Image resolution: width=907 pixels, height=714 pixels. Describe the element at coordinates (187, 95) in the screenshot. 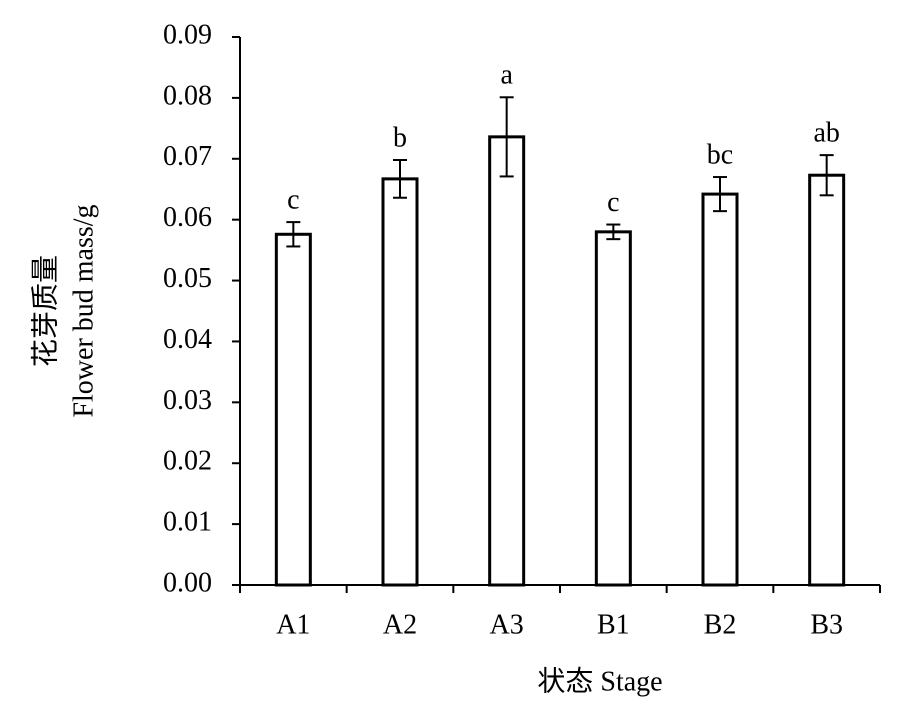

I see `y-tick-label: 0.08` at that location.